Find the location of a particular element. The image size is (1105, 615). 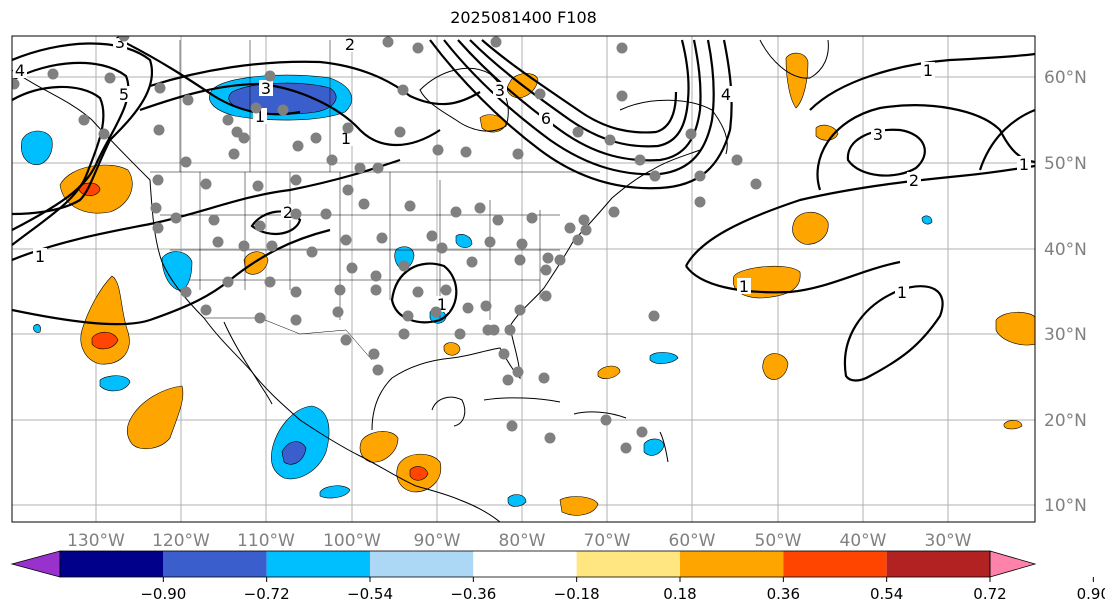

colorbar-tick-label: −0.90 is located at coordinates (163, 594).